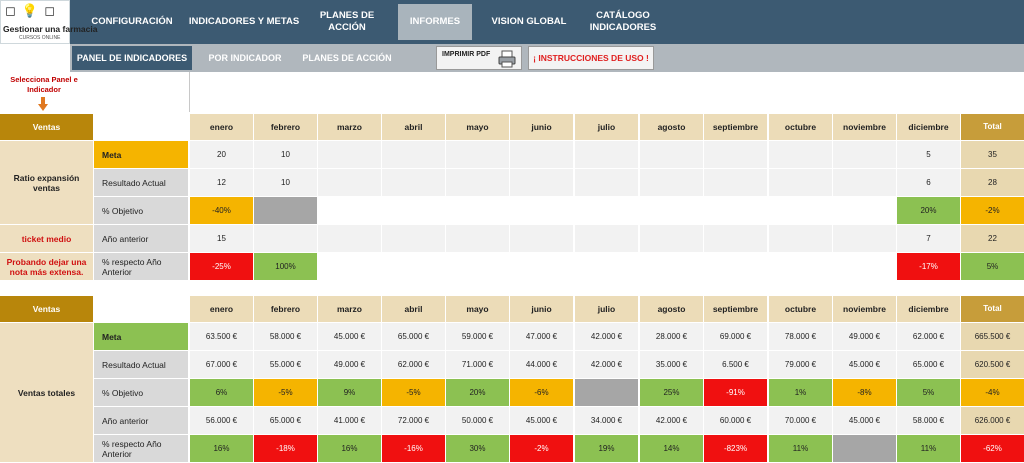 The width and height of the screenshot is (1024, 463). I want to click on subnav-por-indicador: POR INDICADOR, so click(245, 58).